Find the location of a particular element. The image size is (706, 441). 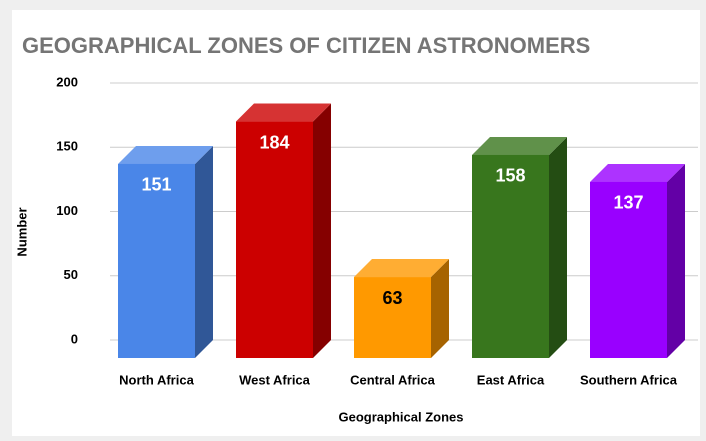

y-tick-label: 200 is located at coordinates (67, 81).